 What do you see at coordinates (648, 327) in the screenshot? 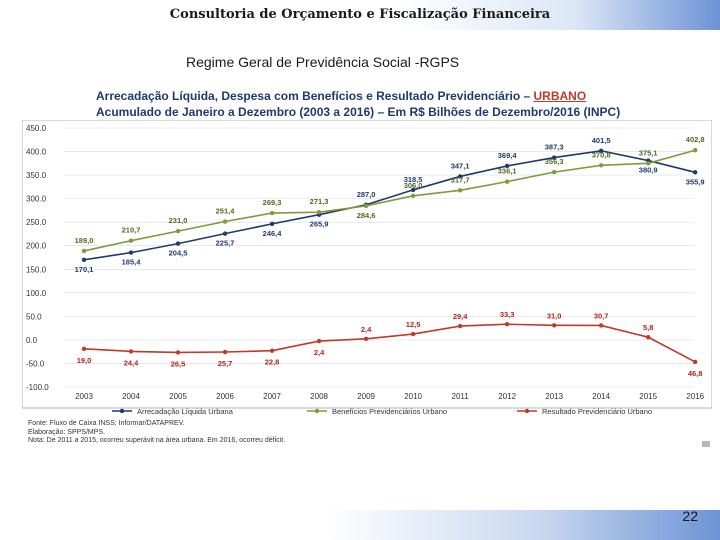
I see `data-label: 5,8` at bounding box center [648, 327].